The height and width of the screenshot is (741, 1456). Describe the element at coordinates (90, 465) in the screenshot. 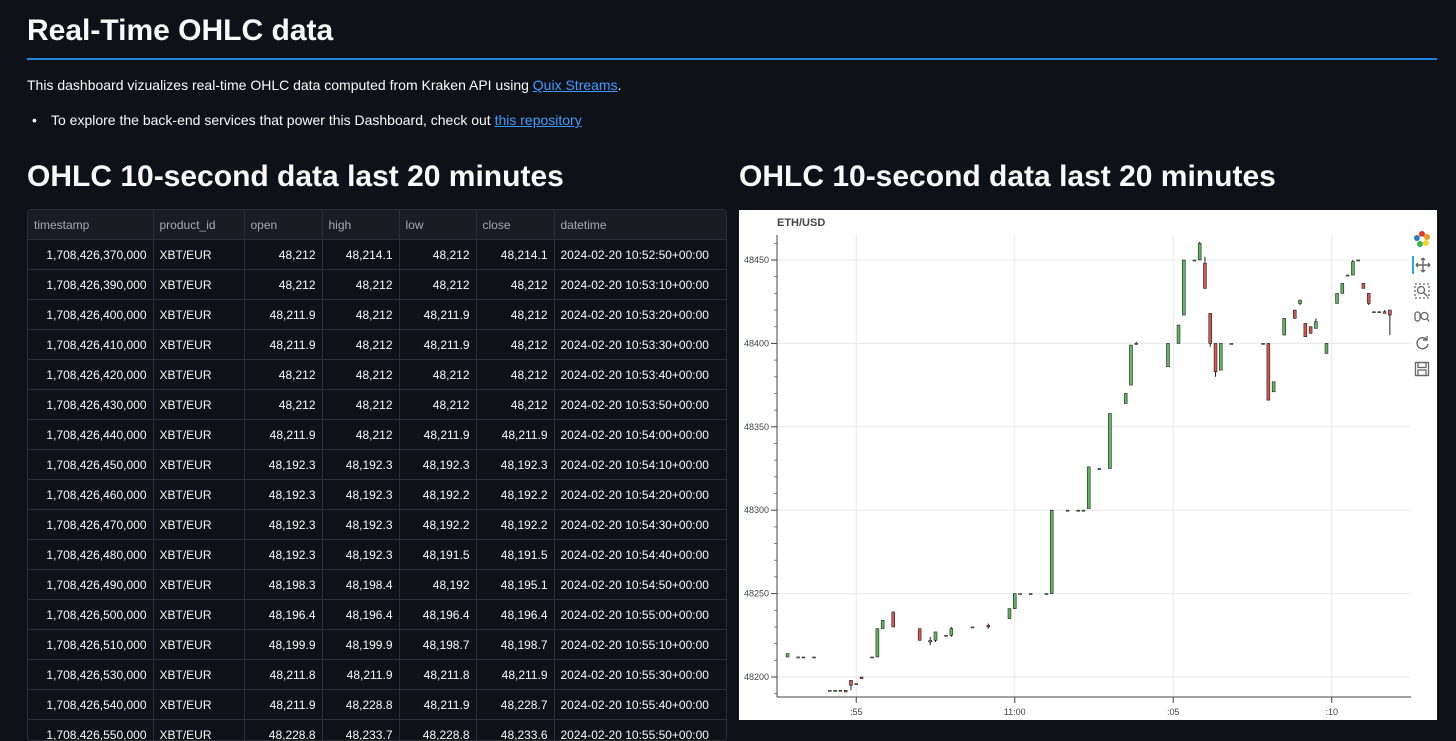

I see `cell-timestamp: 1,708,426,450,000` at that location.